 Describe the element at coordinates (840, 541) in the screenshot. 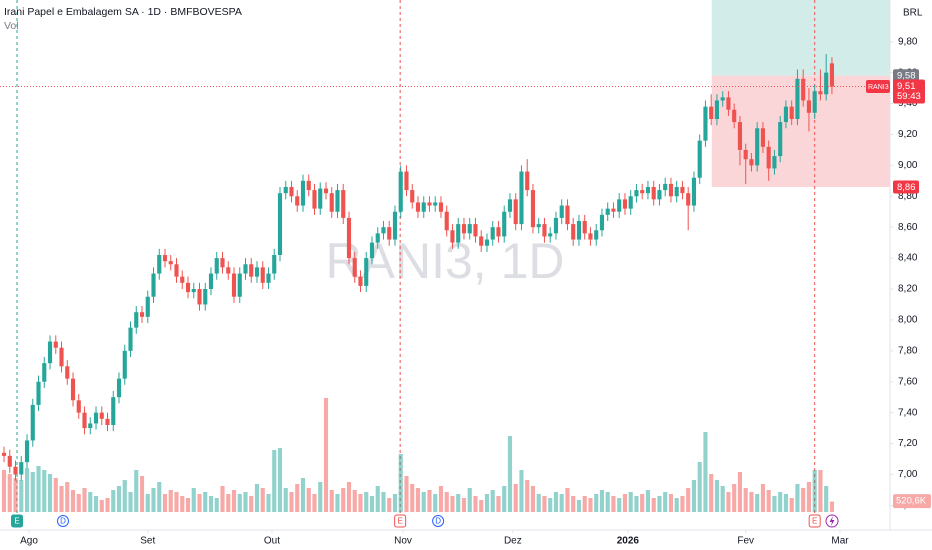

I see `x-tick-label: Mar` at that location.